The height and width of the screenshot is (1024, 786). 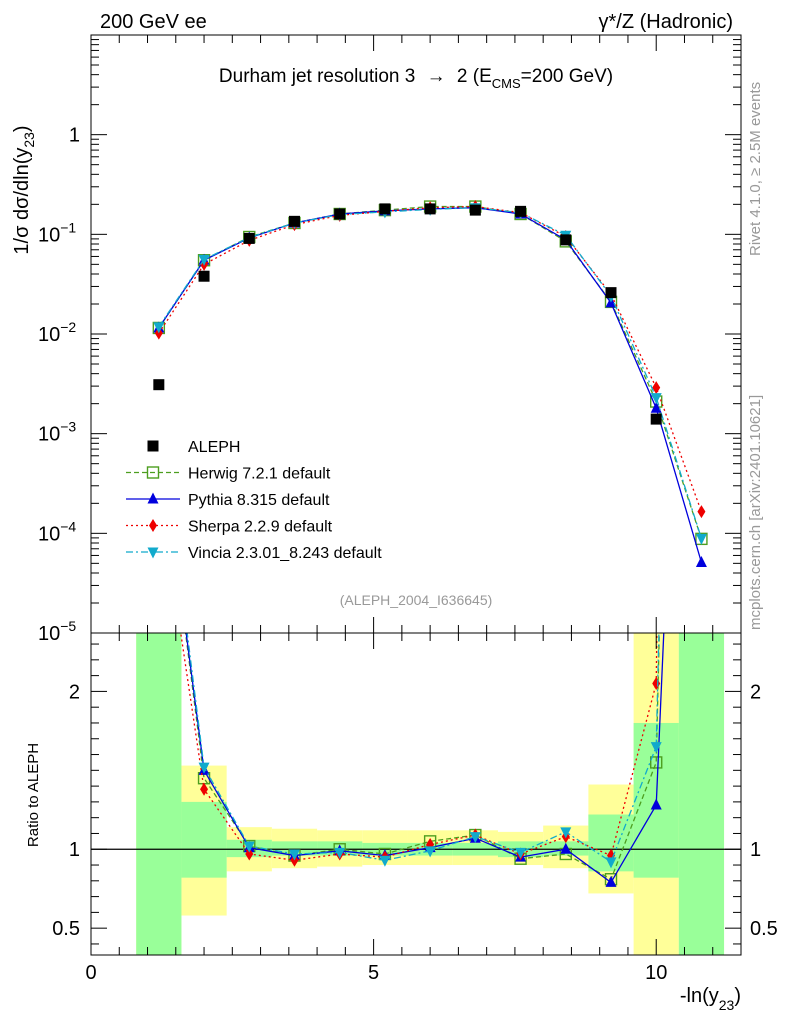 I want to click on y-tick-label: 10⁻², so click(x=57, y=332).